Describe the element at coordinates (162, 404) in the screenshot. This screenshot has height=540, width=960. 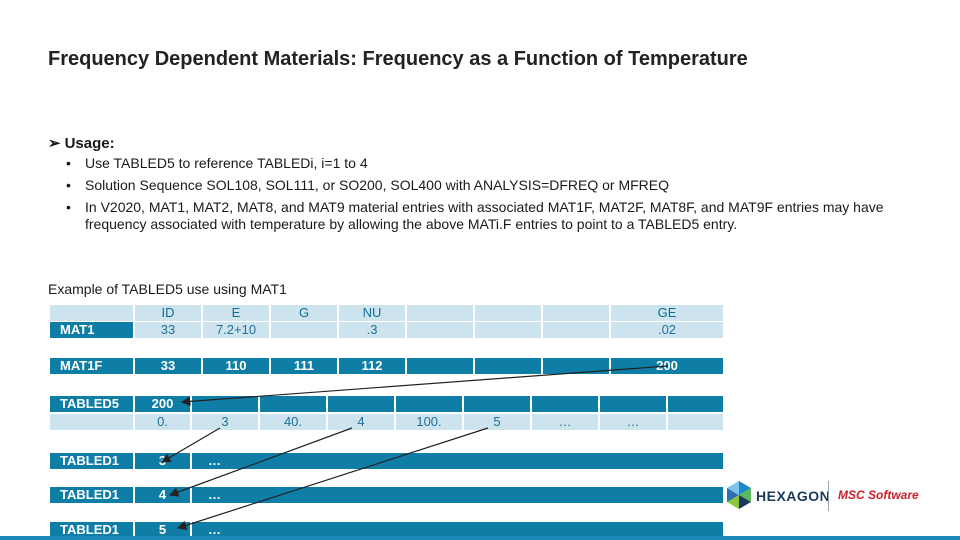
I see `table-cell: 200` at that location.